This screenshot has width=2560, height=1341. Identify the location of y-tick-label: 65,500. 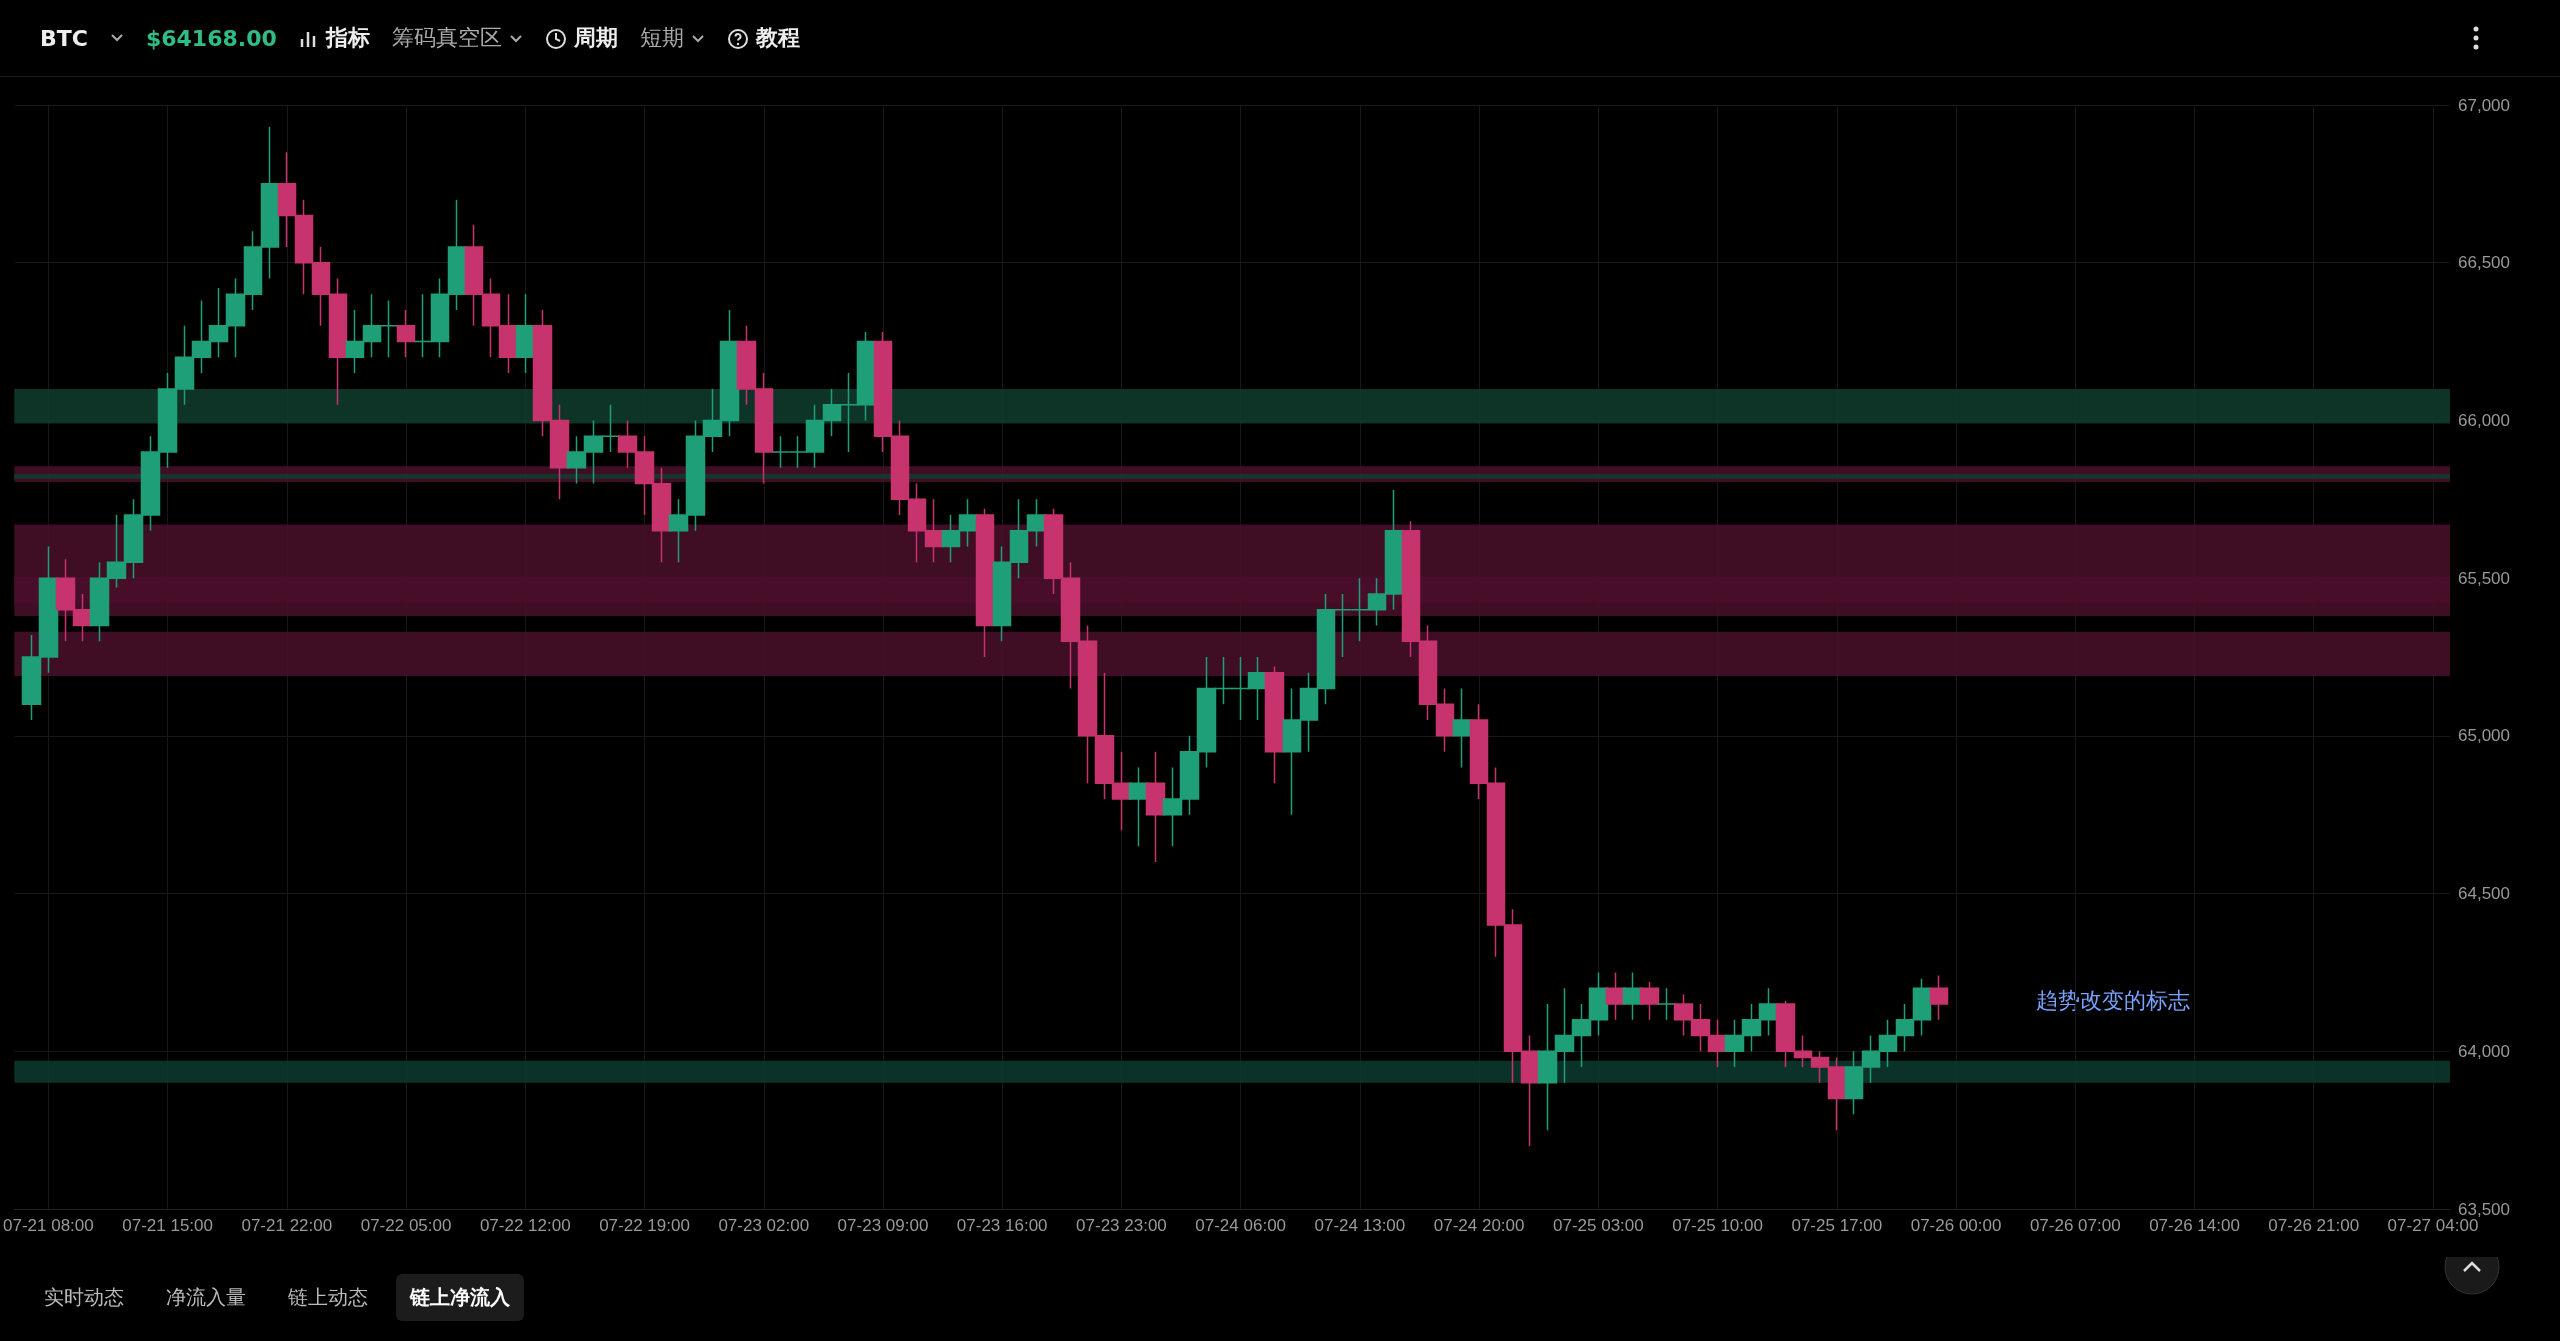
(2484, 578).